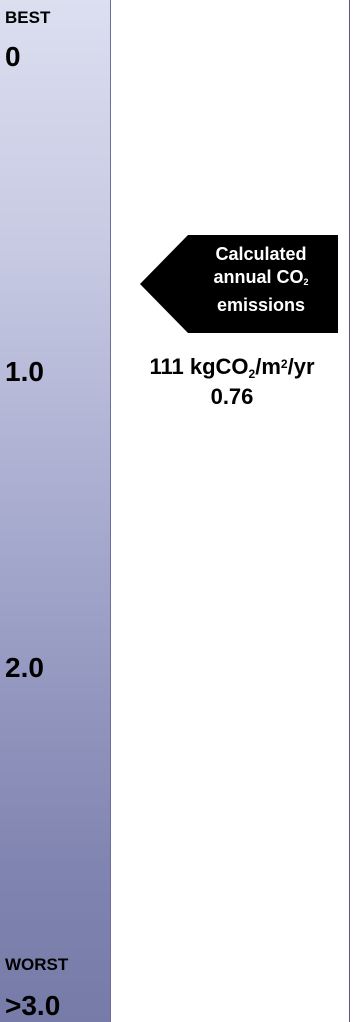 The height and width of the screenshot is (1022, 354). I want to click on pointer-caption: Calculated annual CO2 emissions, so click(261, 280).